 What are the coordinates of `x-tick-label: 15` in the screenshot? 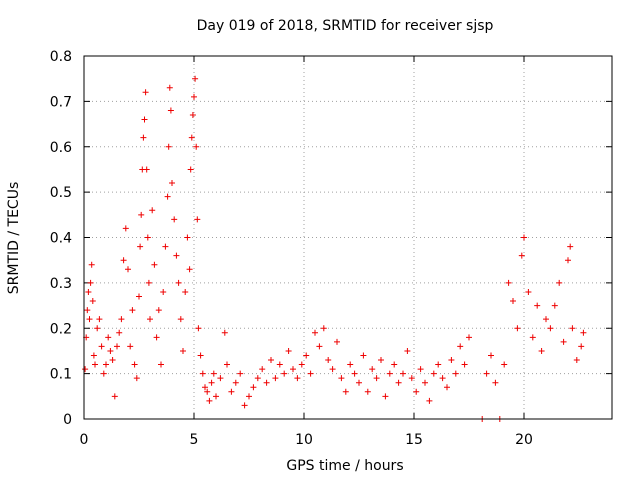 It's located at (414, 440).